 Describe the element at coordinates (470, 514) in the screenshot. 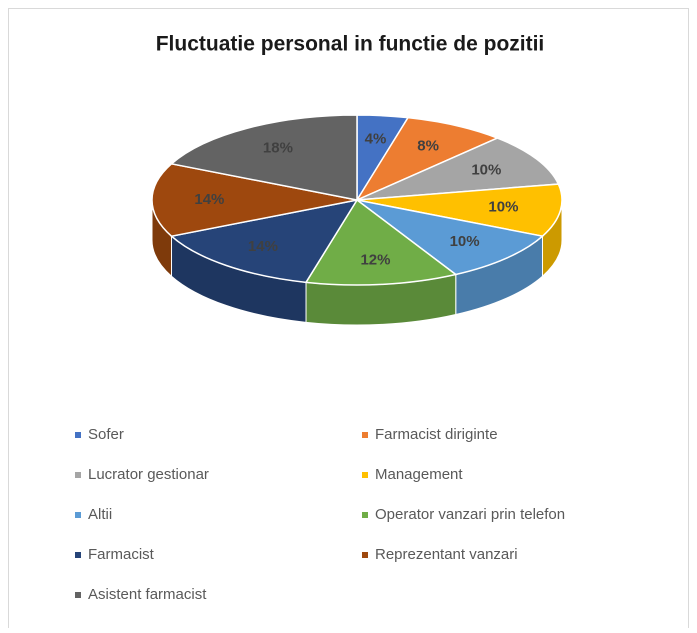

I see `legend-label: Operator vanzari prin telefon` at that location.